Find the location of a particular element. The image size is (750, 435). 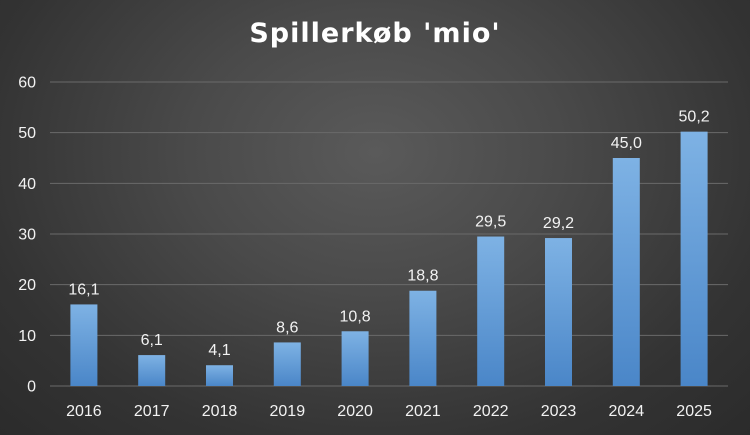

bar-2020 is located at coordinates (355, 358).